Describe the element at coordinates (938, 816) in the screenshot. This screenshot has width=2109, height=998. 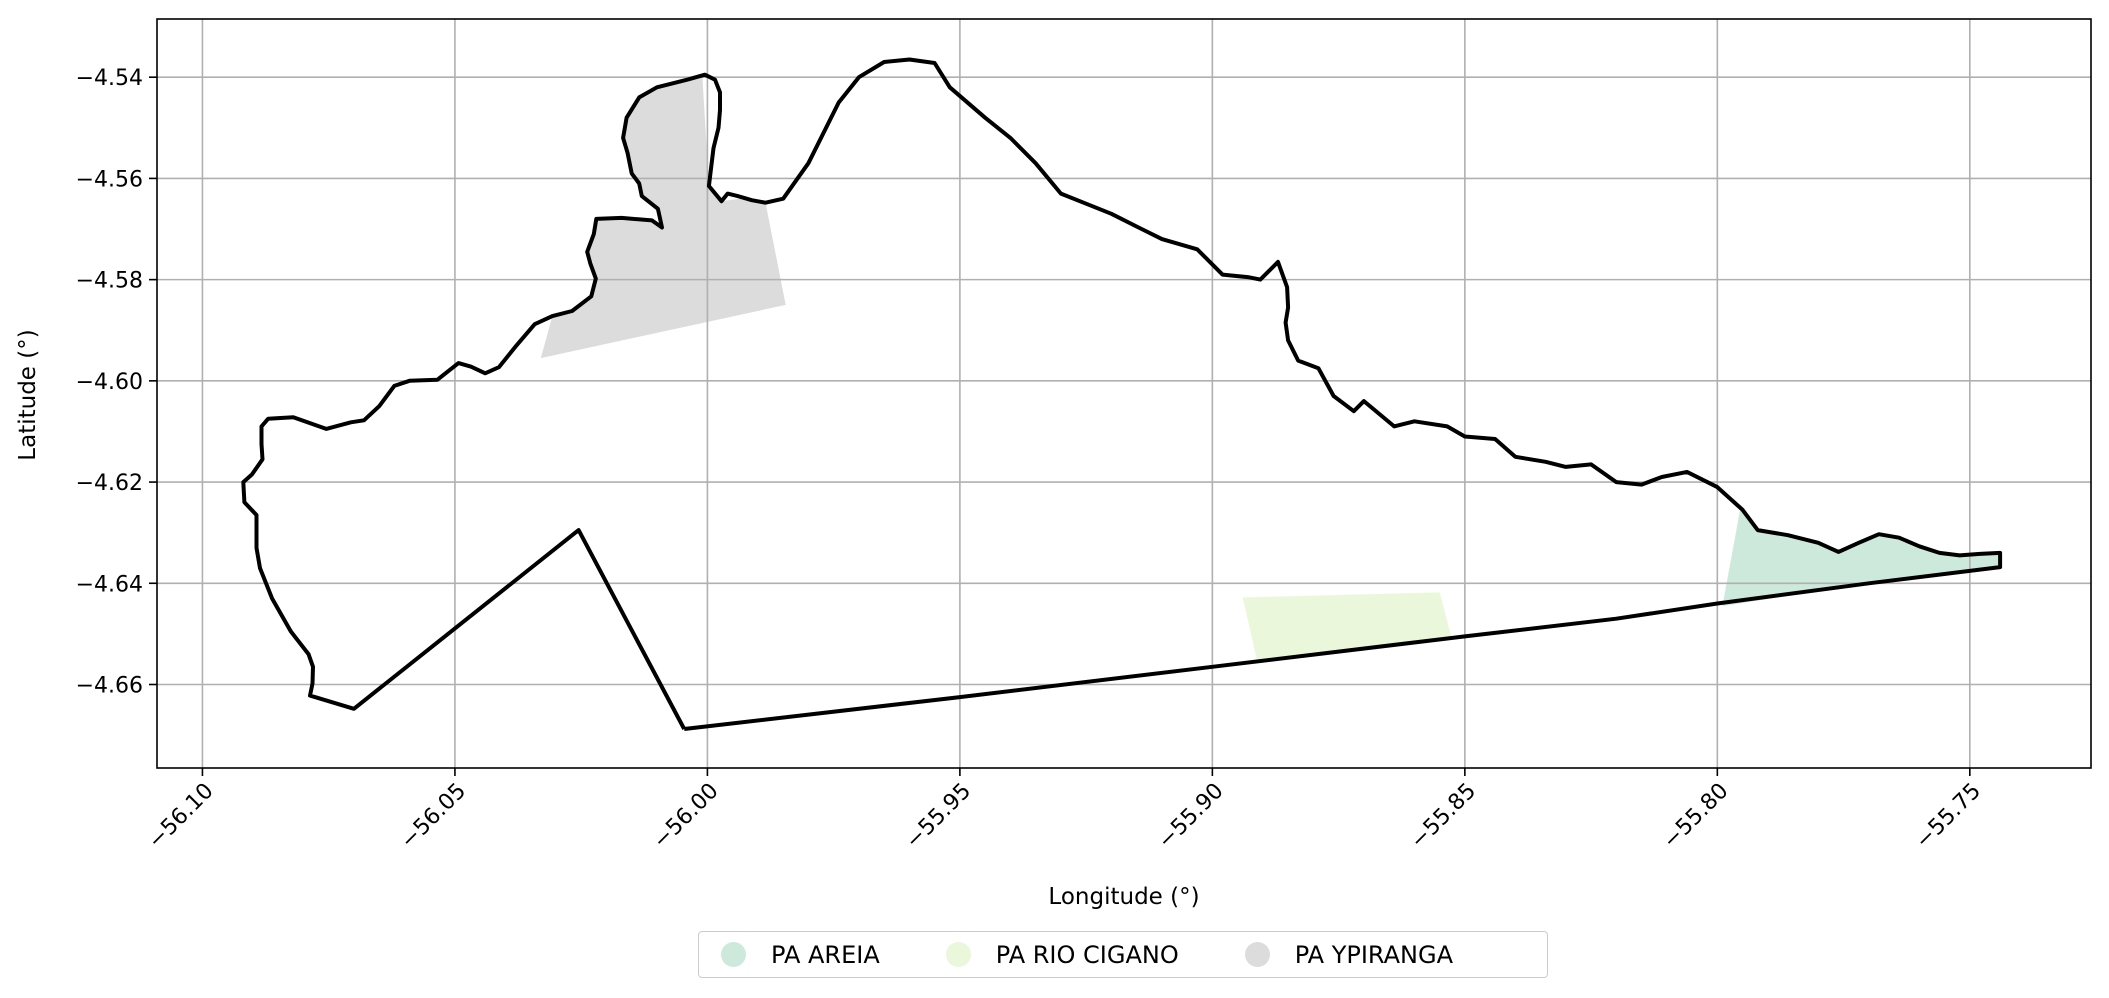
I see `x-tick-label: −55.95` at that location.